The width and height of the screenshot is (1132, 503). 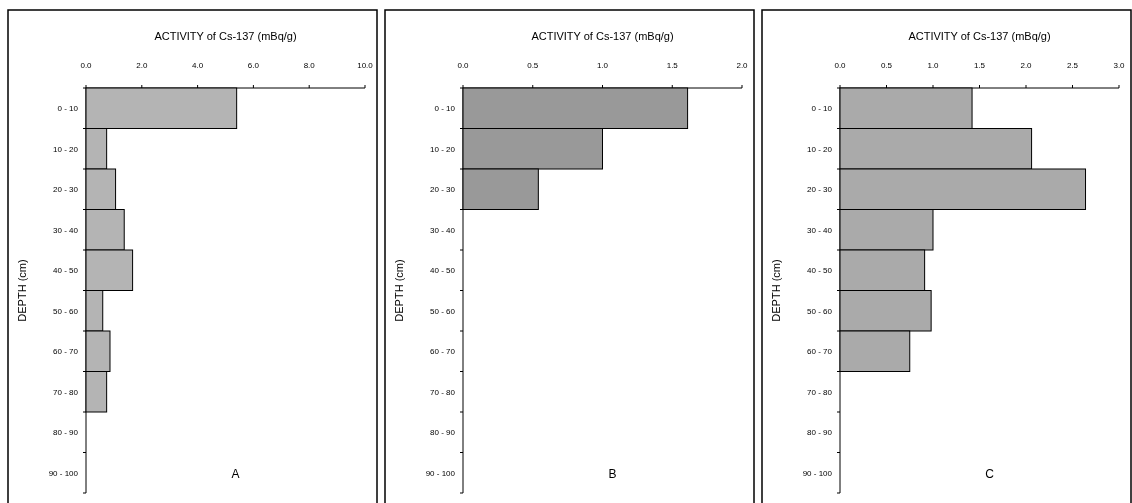 I want to click on annotation: B, so click(x=612, y=474).